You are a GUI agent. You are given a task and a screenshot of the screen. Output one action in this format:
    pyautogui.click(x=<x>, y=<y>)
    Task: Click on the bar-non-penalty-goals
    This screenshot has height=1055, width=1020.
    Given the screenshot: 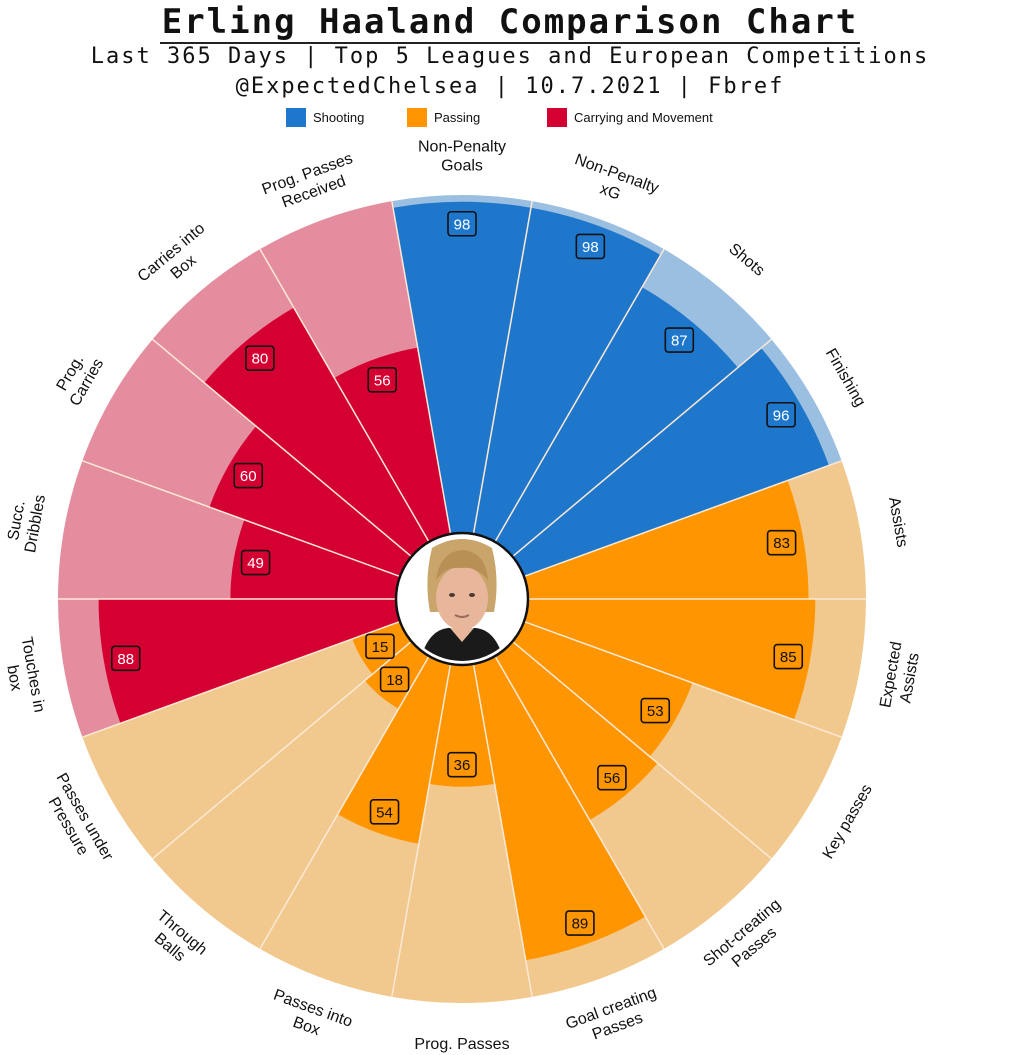 What is the action you would take?
    pyautogui.click(x=462, y=368)
    